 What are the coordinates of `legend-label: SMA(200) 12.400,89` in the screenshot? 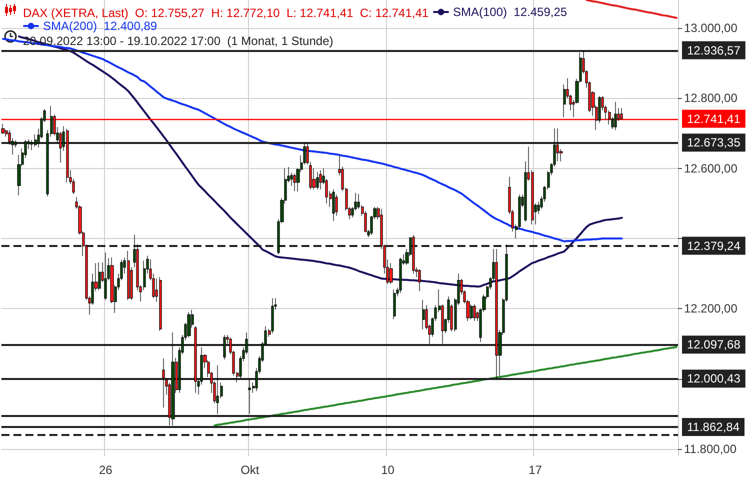 It's located at (100, 26).